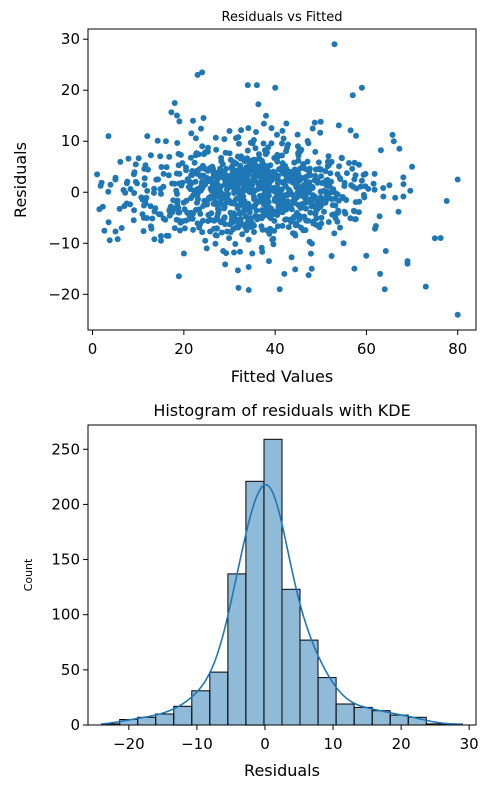 The height and width of the screenshot is (790, 489). Describe the element at coordinates (93, 349) in the screenshot. I see `x-tick-label: 0` at that location.